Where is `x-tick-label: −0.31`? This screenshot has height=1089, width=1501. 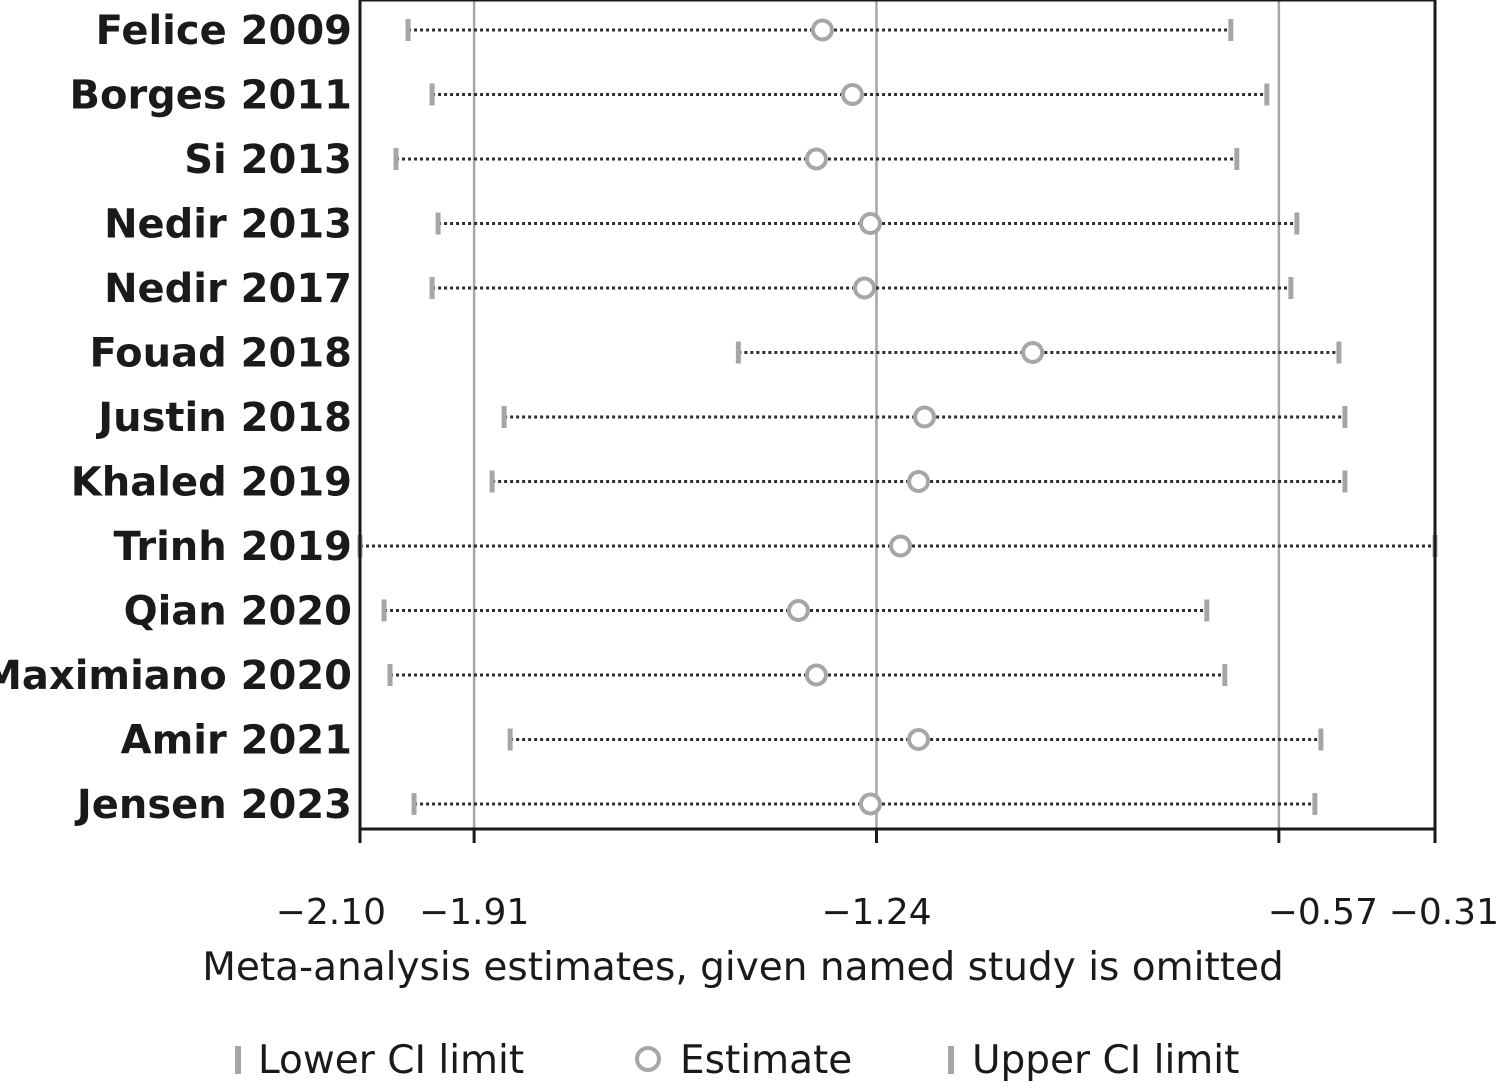 x-tick-label: −0.31 is located at coordinates (1444, 912).